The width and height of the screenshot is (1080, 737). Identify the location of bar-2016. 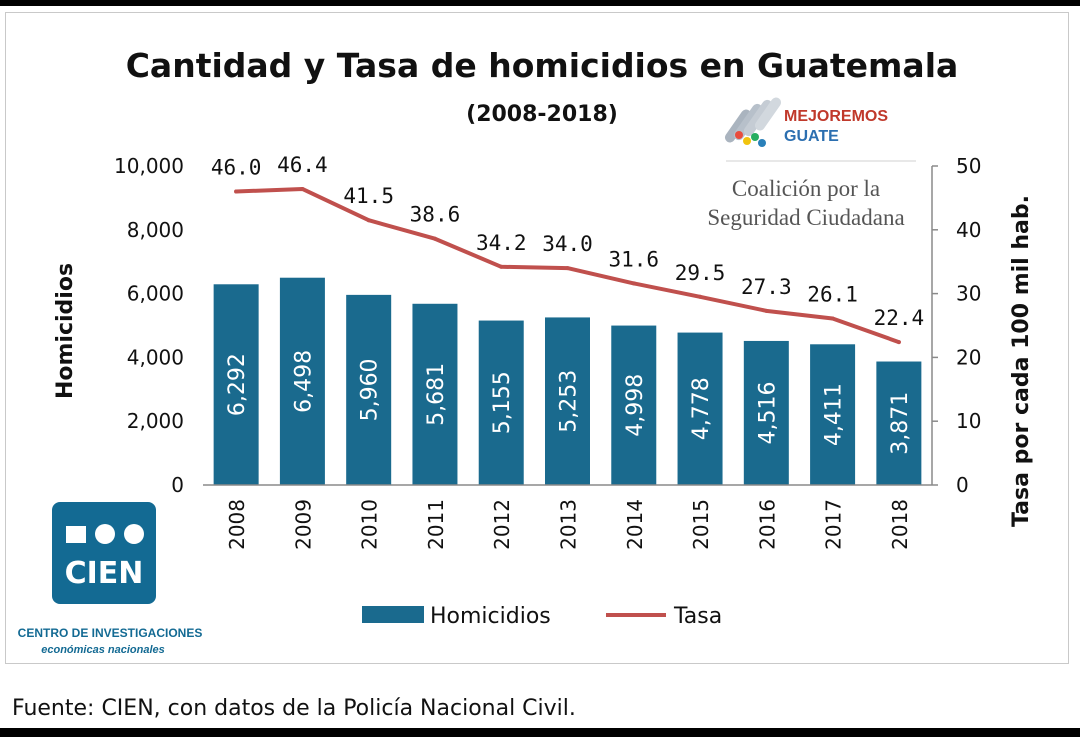
(766, 412).